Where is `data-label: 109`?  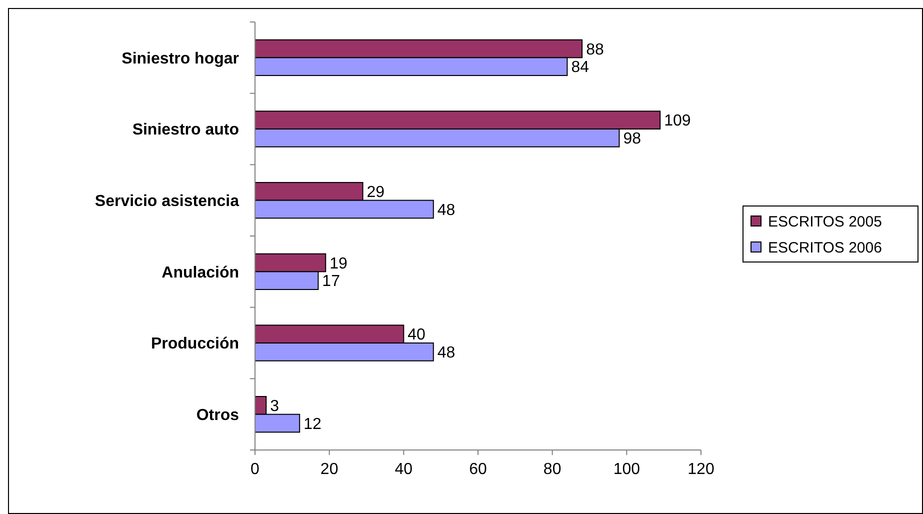
data-label: 109 is located at coordinates (677, 121).